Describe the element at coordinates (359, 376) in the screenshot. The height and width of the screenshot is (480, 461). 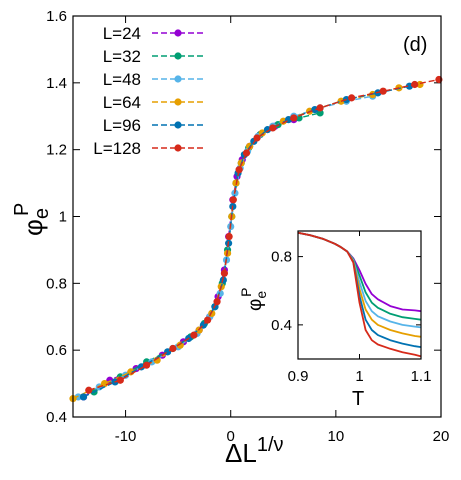
I see `inset-x-tick-label: 1` at that location.